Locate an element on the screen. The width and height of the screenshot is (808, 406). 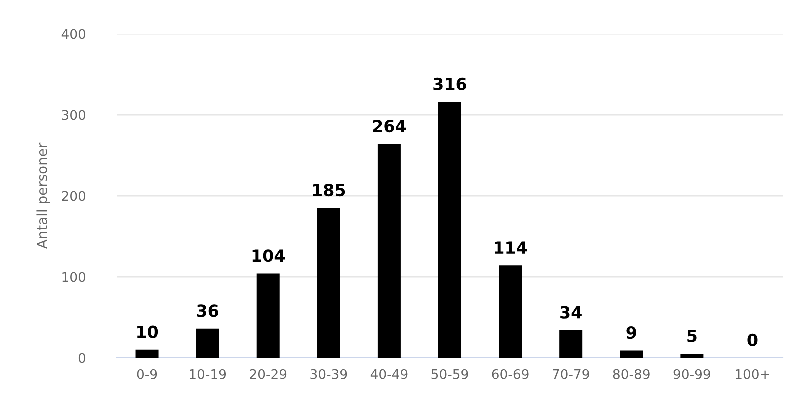
x-tick-label: 90-99 is located at coordinates (692, 374).